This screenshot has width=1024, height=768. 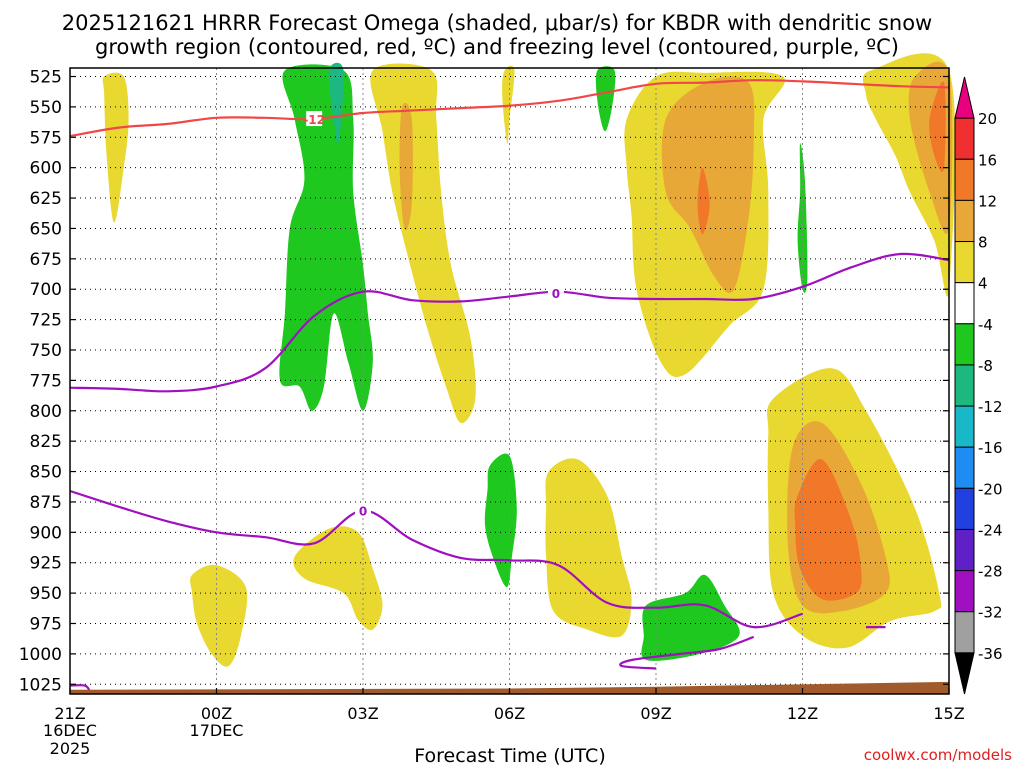 What do you see at coordinates (509, 108) in the screenshot?
I see `dgz-contour-line` at bounding box center [509, 108].